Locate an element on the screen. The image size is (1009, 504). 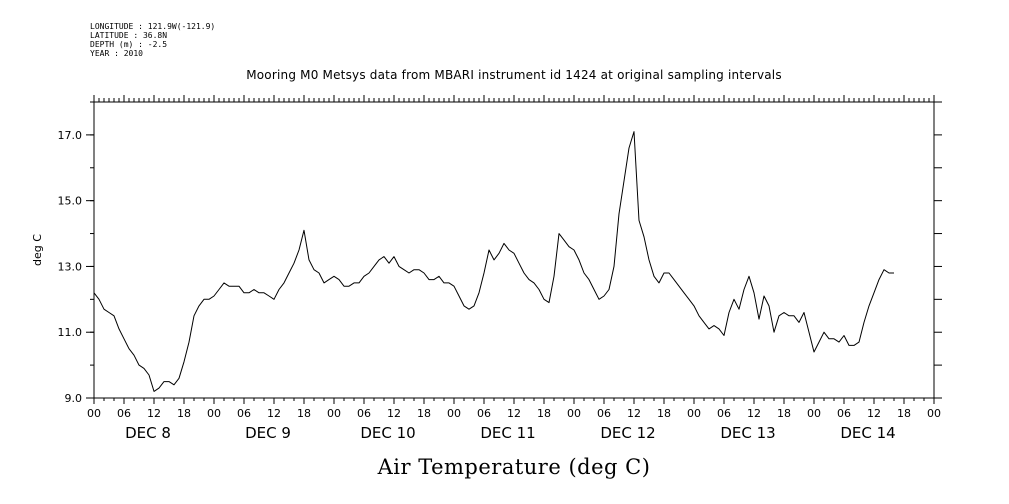
x-day-label: DEC 11 is located at coordinates (507, 433).